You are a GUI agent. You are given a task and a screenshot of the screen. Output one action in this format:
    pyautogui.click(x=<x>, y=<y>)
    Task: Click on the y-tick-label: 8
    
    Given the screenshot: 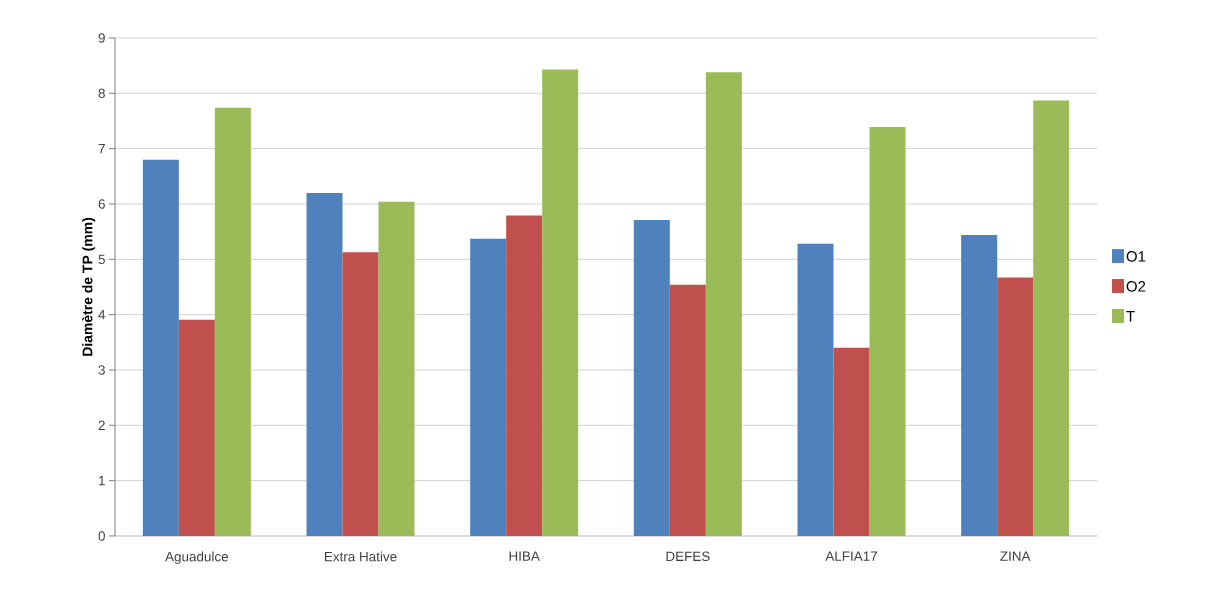 What is the action you would take?
    pyautogui.click(x=101, y=93)
    